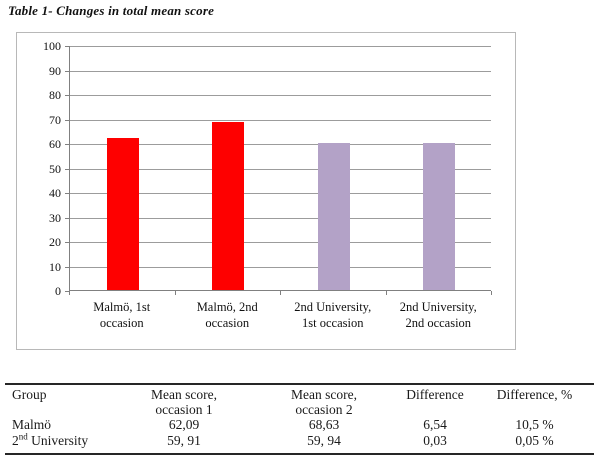  Describe the element at coordinates (184, 440) in the screenshot. I see `table-cell-mean1: 59, 91` at that location.